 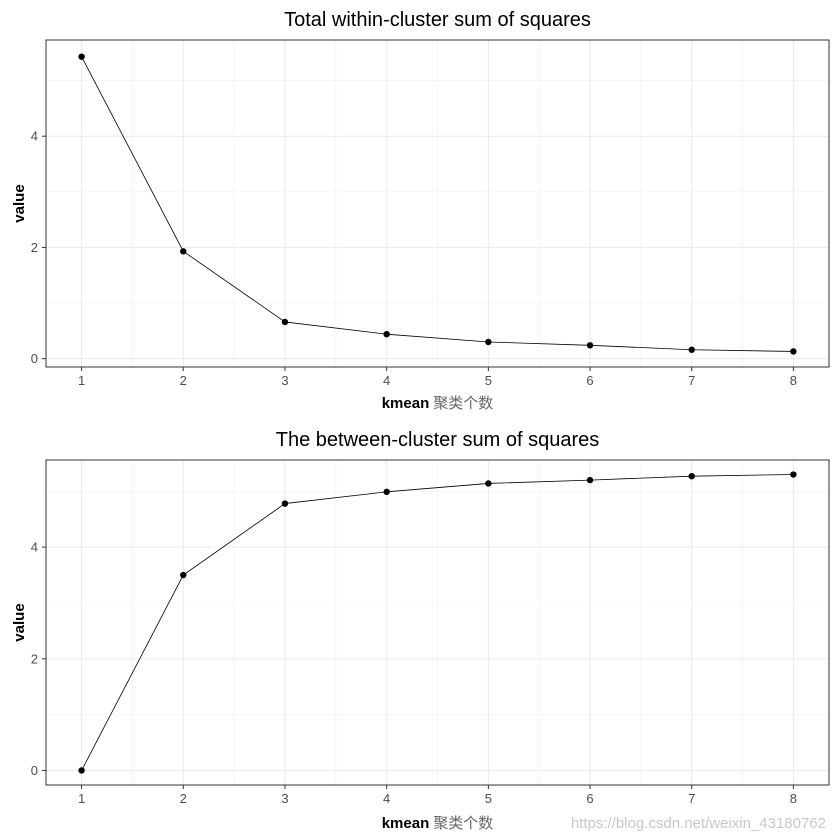 What do you see at coordinates (438, 440) in the screenshot?
I see `chart-title: The between-cluster sum of squares` at bounding box center [438, 440].